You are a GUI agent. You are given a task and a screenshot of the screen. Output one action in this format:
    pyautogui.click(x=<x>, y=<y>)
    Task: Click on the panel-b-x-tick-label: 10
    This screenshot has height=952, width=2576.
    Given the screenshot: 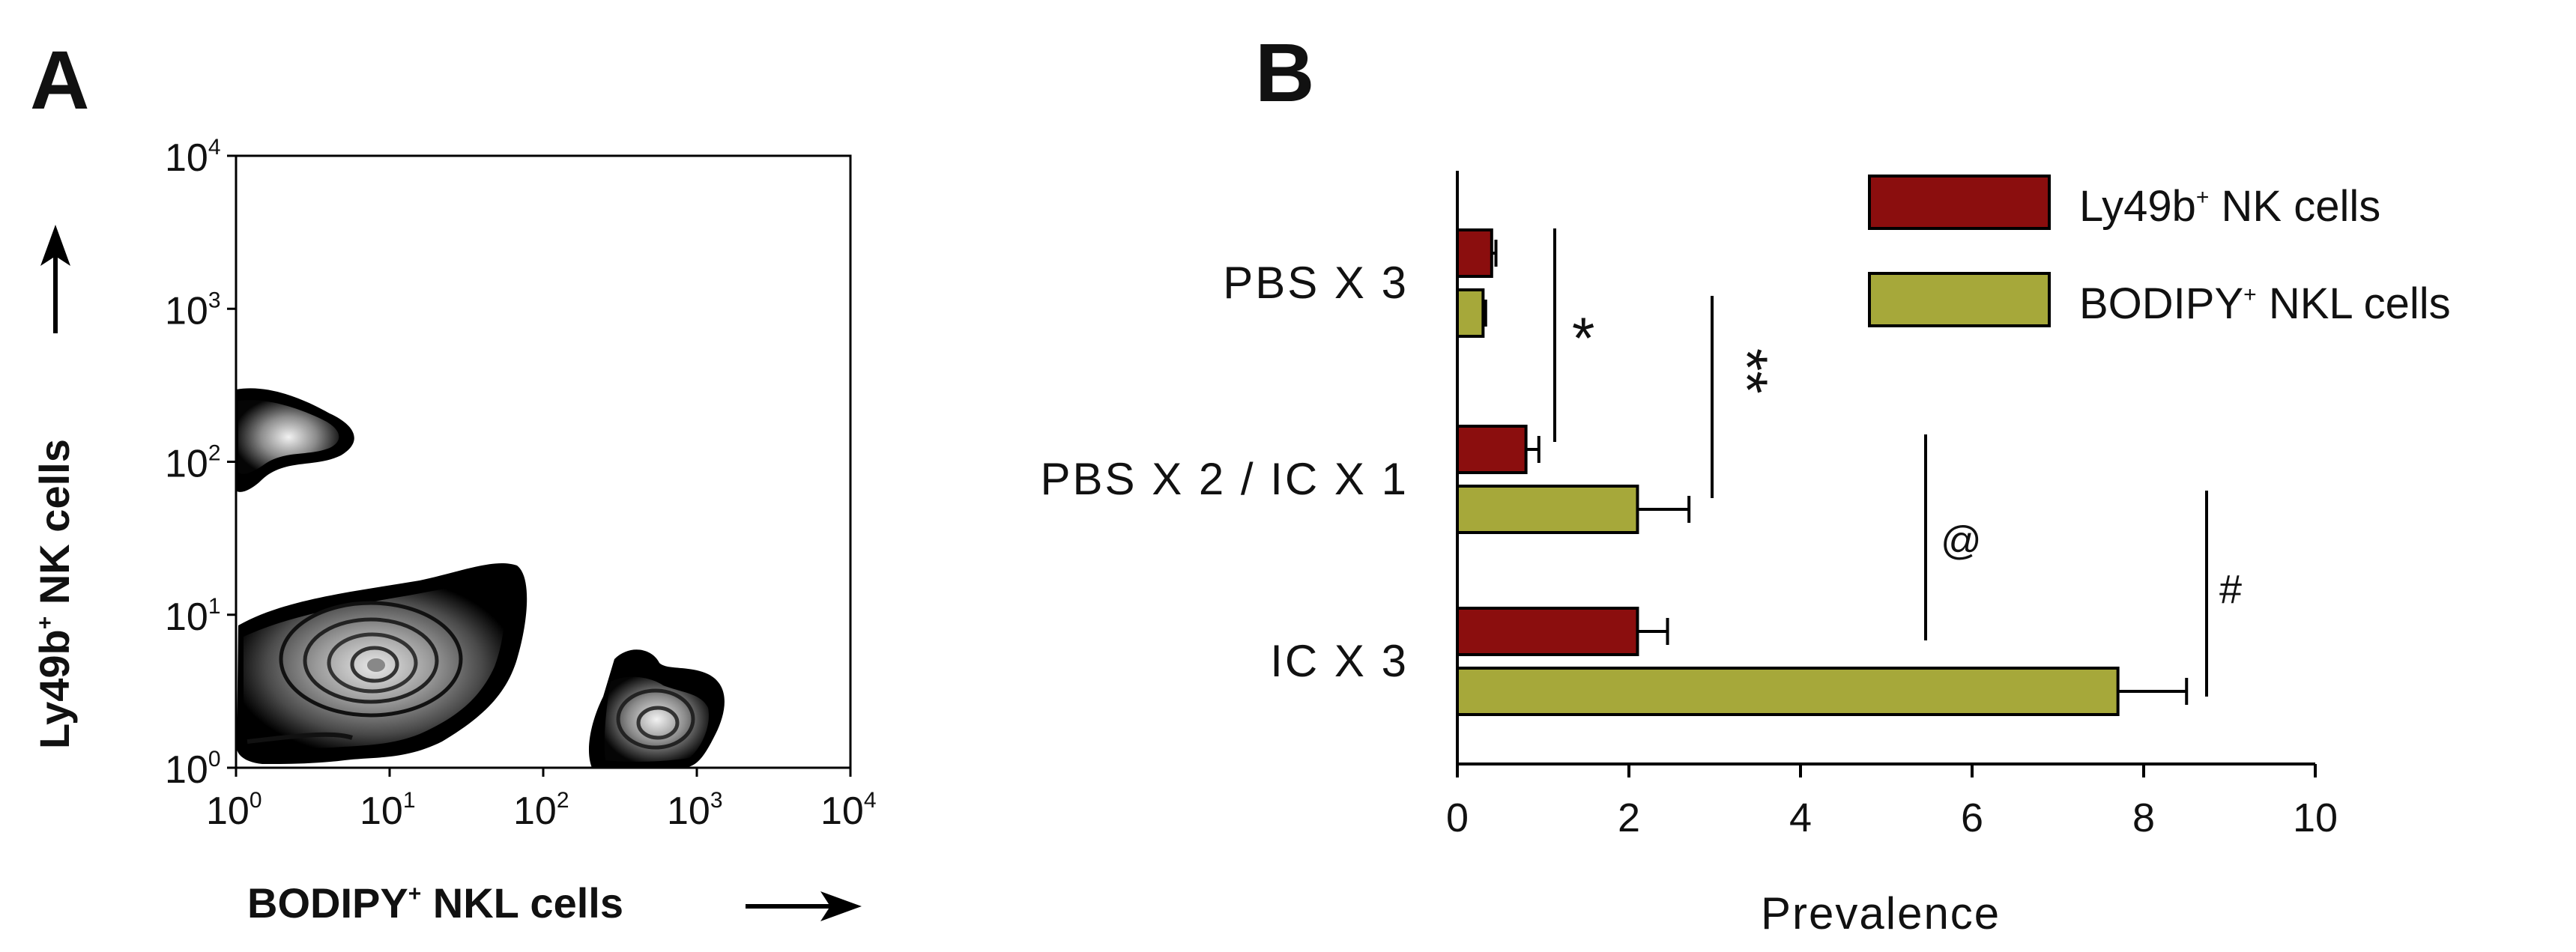 What is the action you would take?
    pyautogui.click(x=2315, y=817)
    